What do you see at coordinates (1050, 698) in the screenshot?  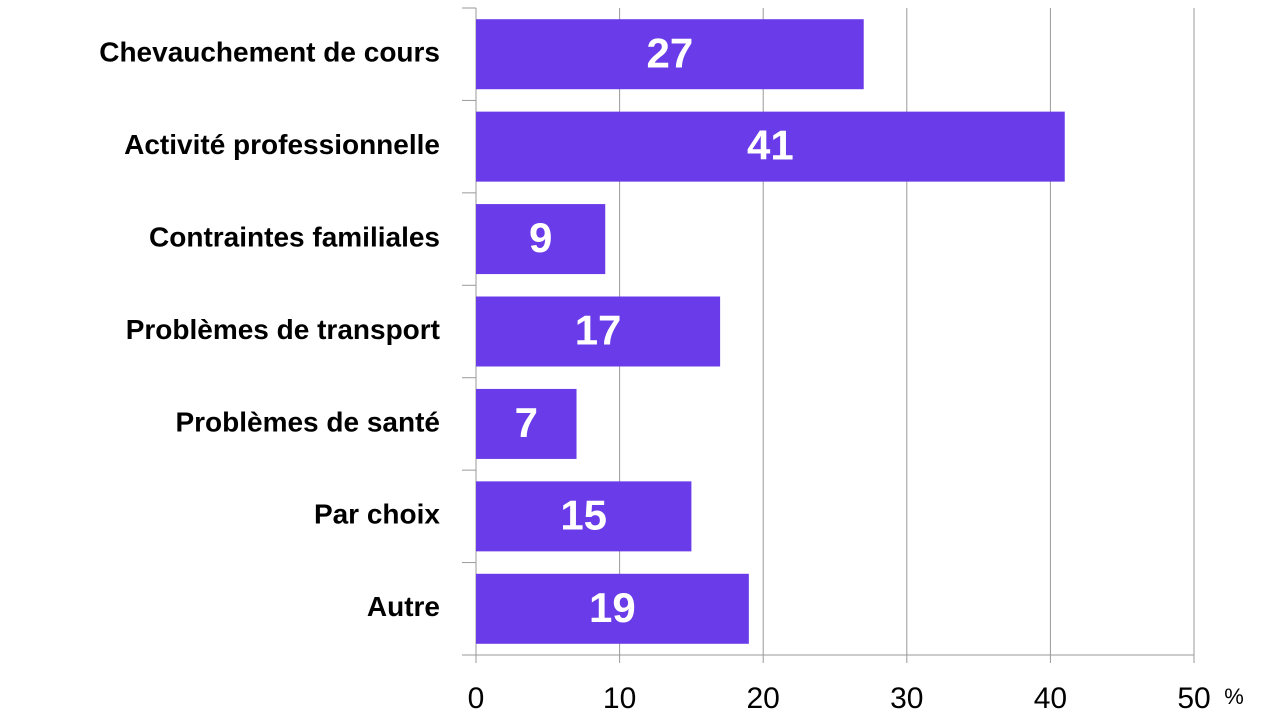 I see `x-tick-label: 40` at bounding box center [1050, 698].